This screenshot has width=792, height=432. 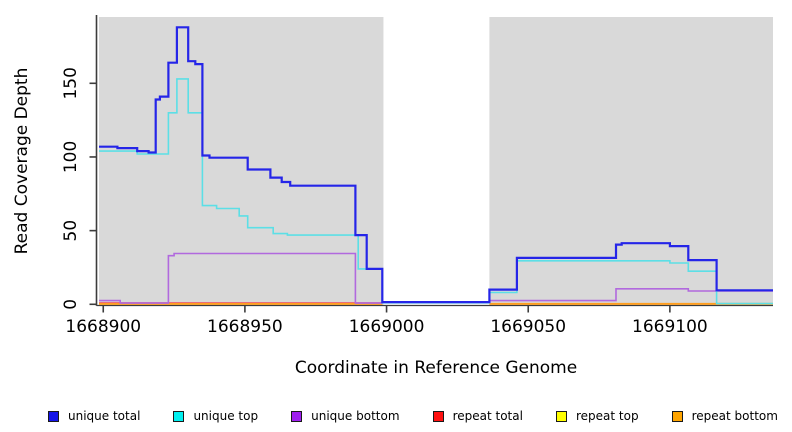 I want to click on y-tick-label: 50, so click(x=71, y=231).